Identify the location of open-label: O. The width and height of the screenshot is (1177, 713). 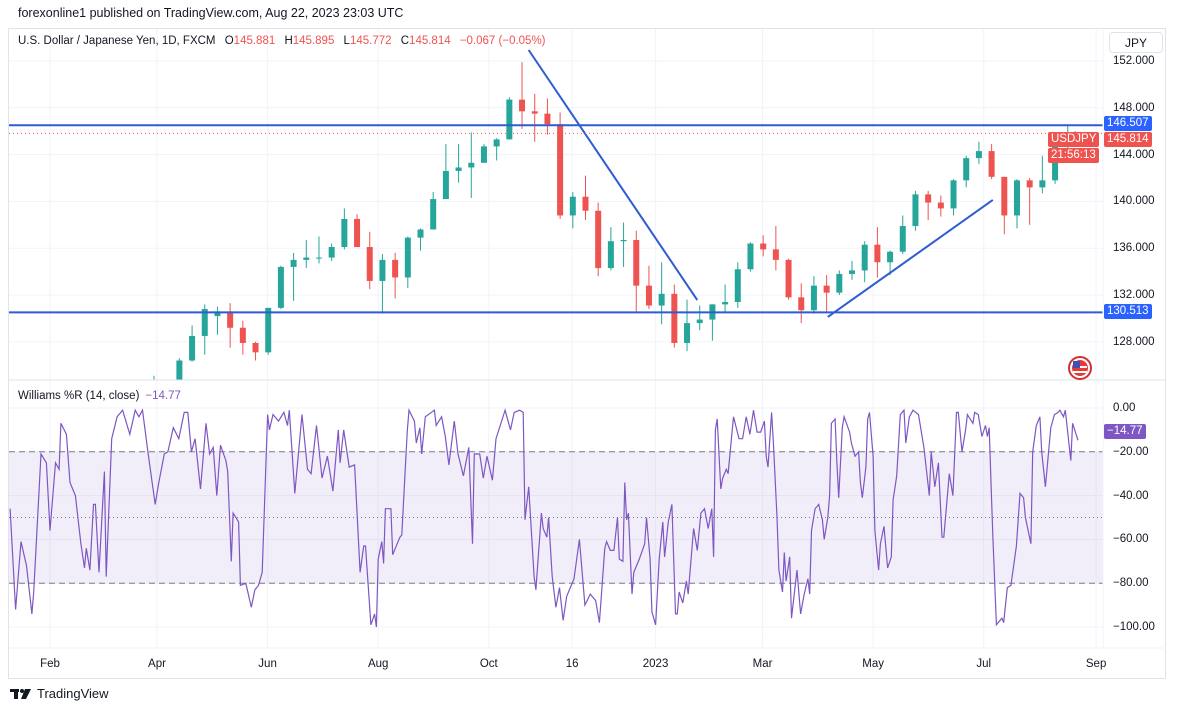
(229, 41).